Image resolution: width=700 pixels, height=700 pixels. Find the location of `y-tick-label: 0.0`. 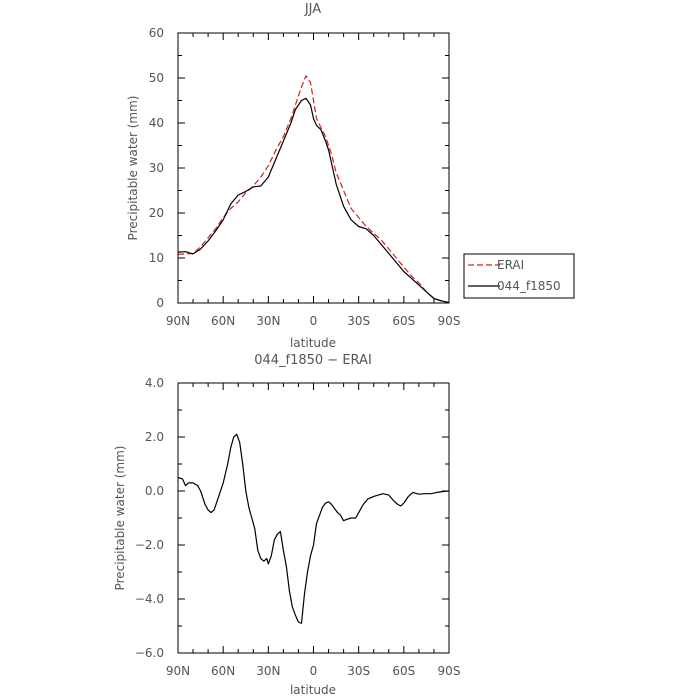

y-tick-label: 0.0 is located at coordinates (154, 491).